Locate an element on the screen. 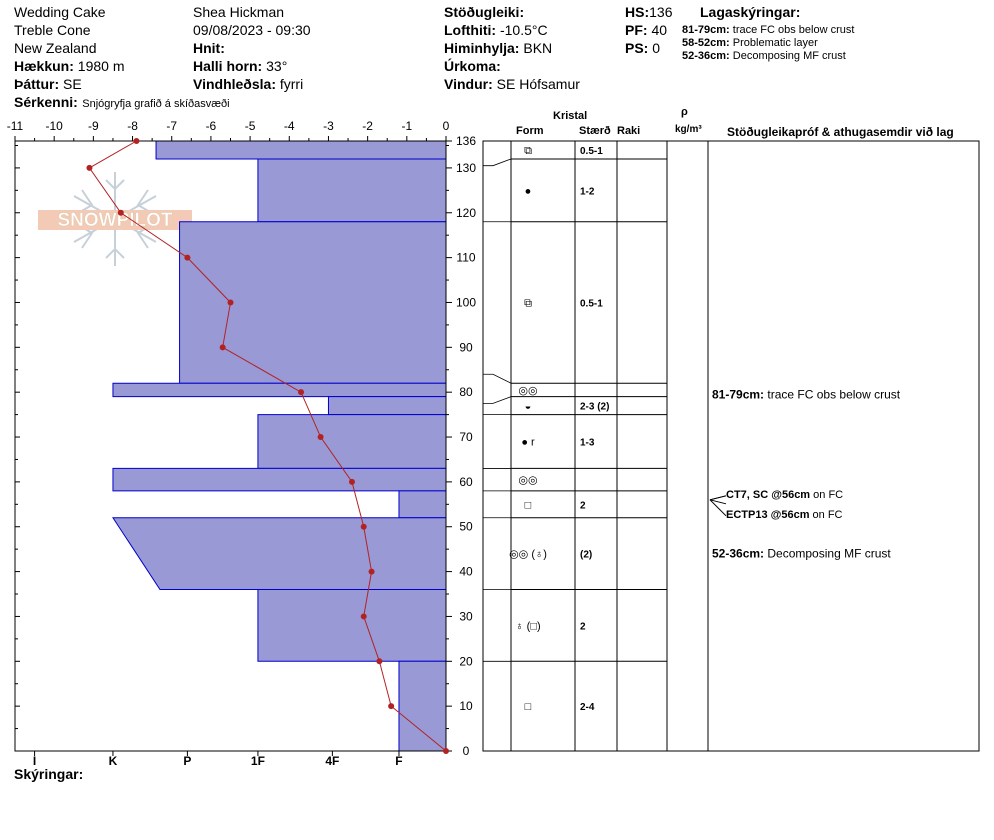  footer-remarks: Skýringar: is located at coordinates (49, 774).